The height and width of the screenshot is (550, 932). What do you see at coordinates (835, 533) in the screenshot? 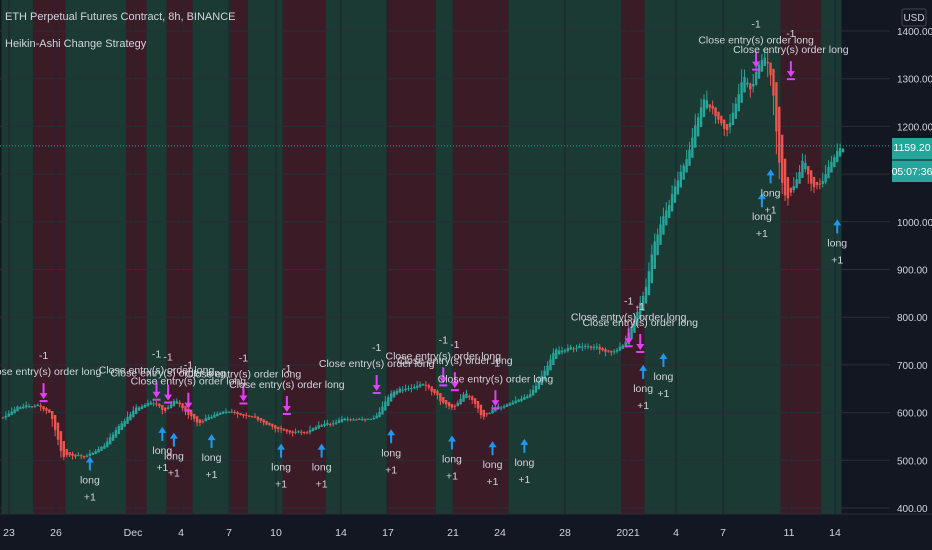
I see `time-tick-label: 14` at bounding box center [835, 533].